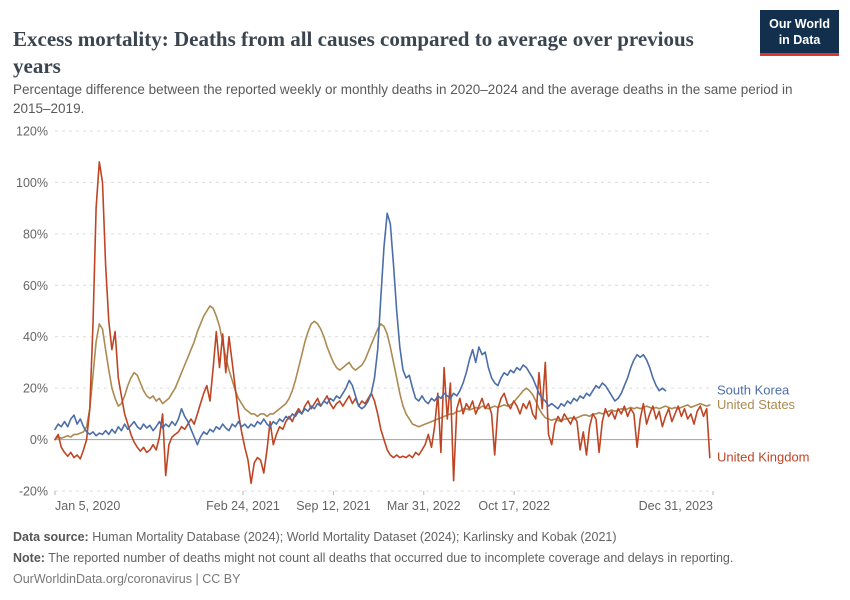  I want to click on license-line: OurWorldinData.org/coronavirus | CC BY, so click(126, 580).